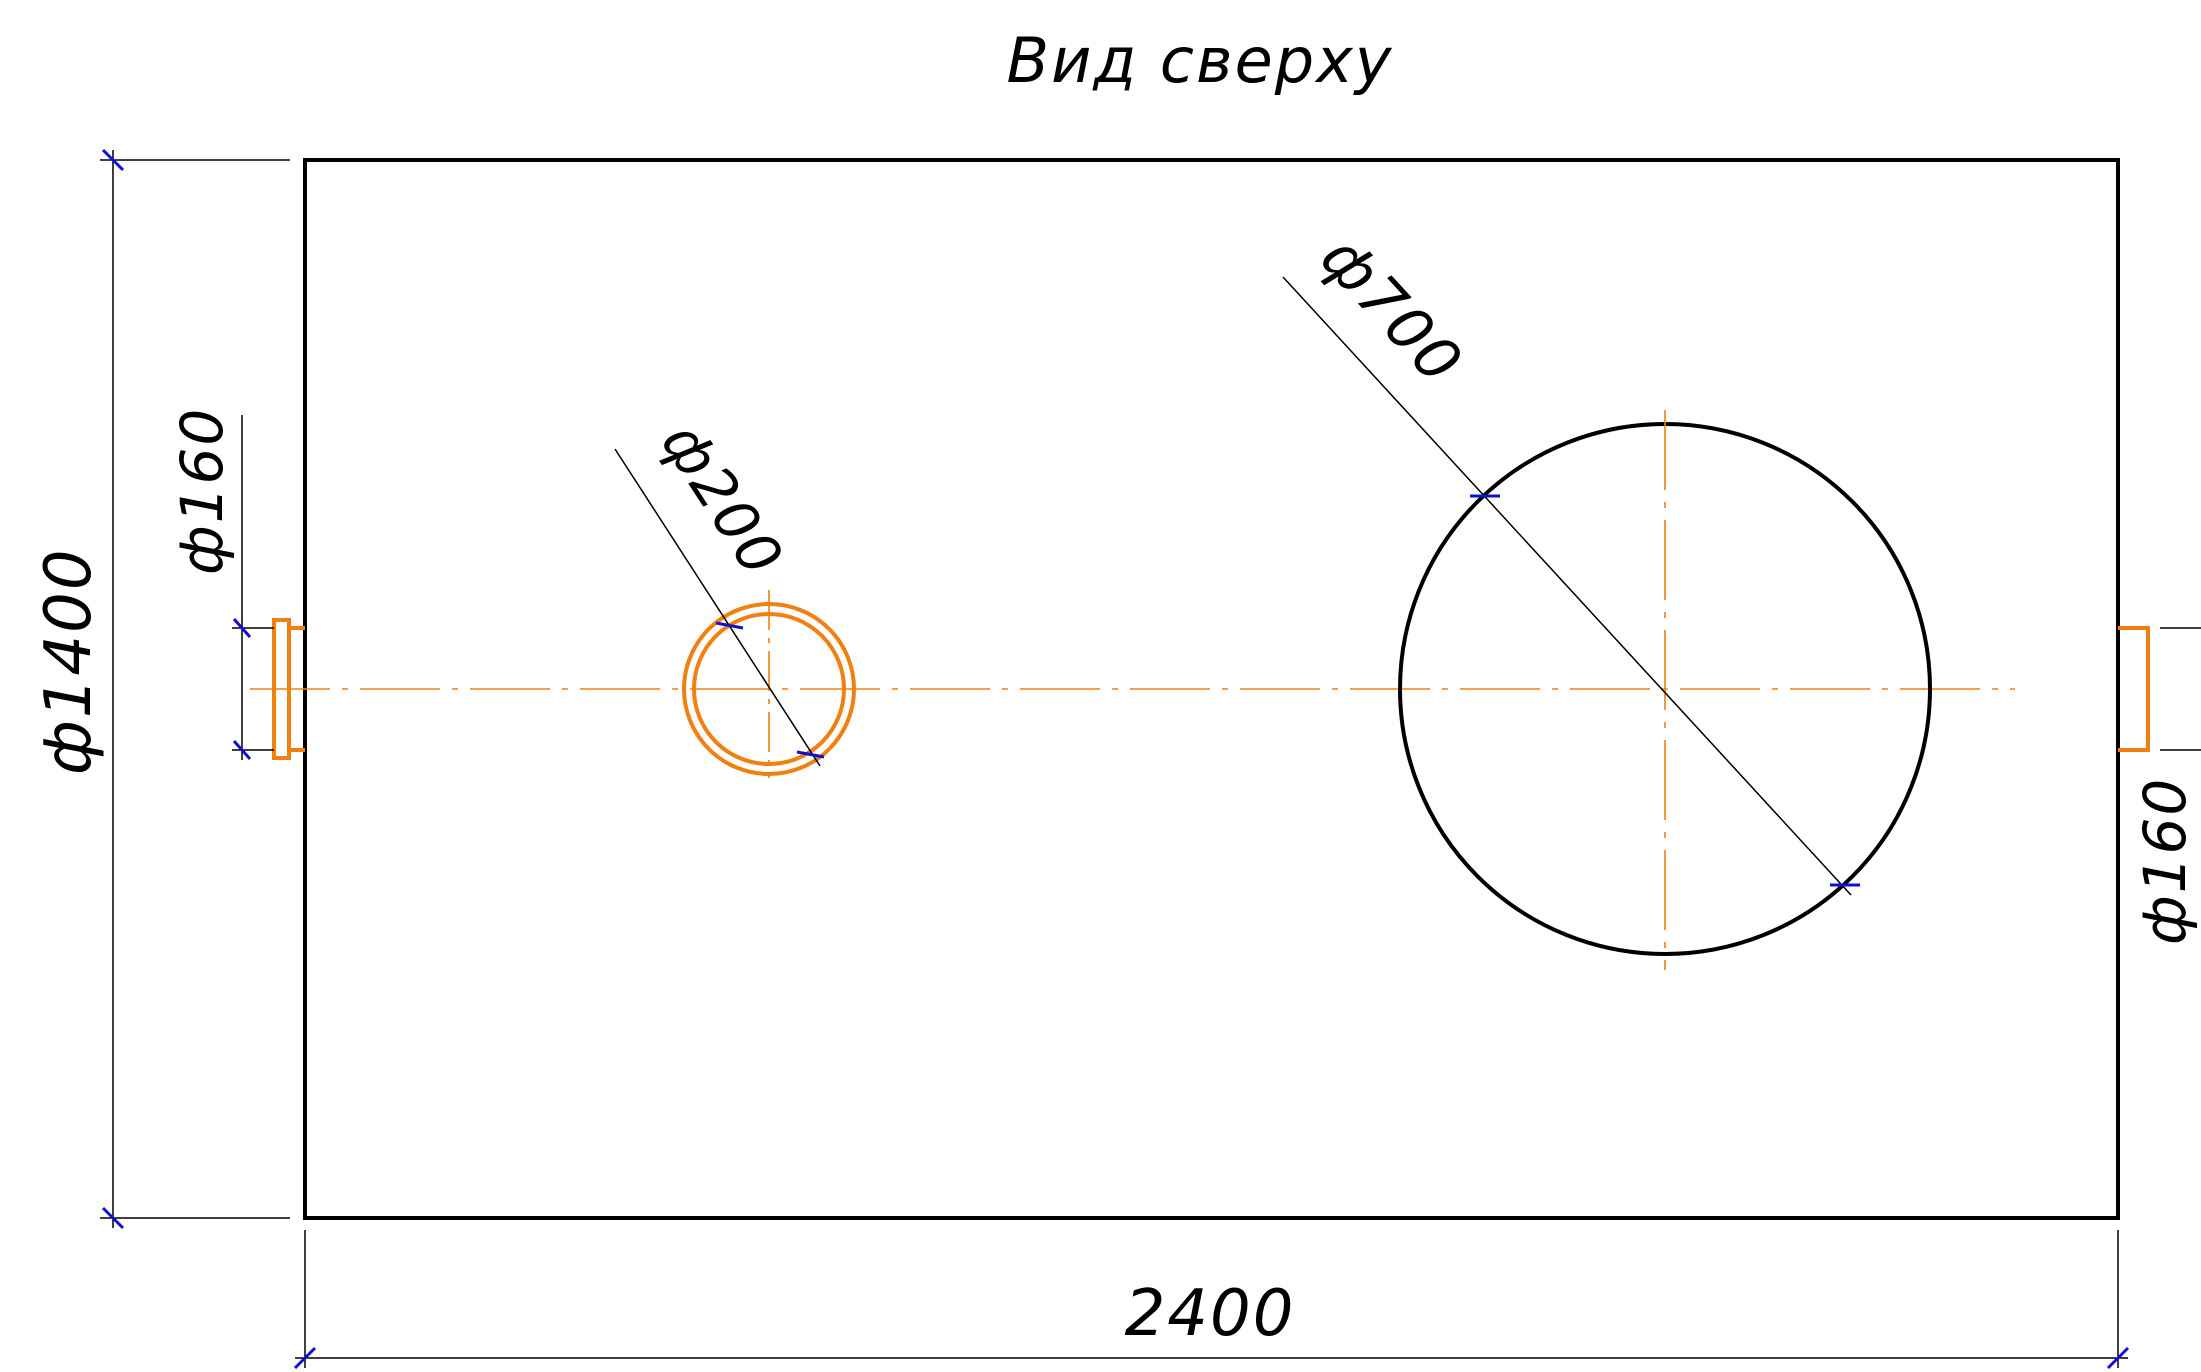 The height and width of the screenshot is (1372, 2201). Describe the element at coordinates (113, 1218) in the screenshot. I see `height-tick-bottom` at that location.